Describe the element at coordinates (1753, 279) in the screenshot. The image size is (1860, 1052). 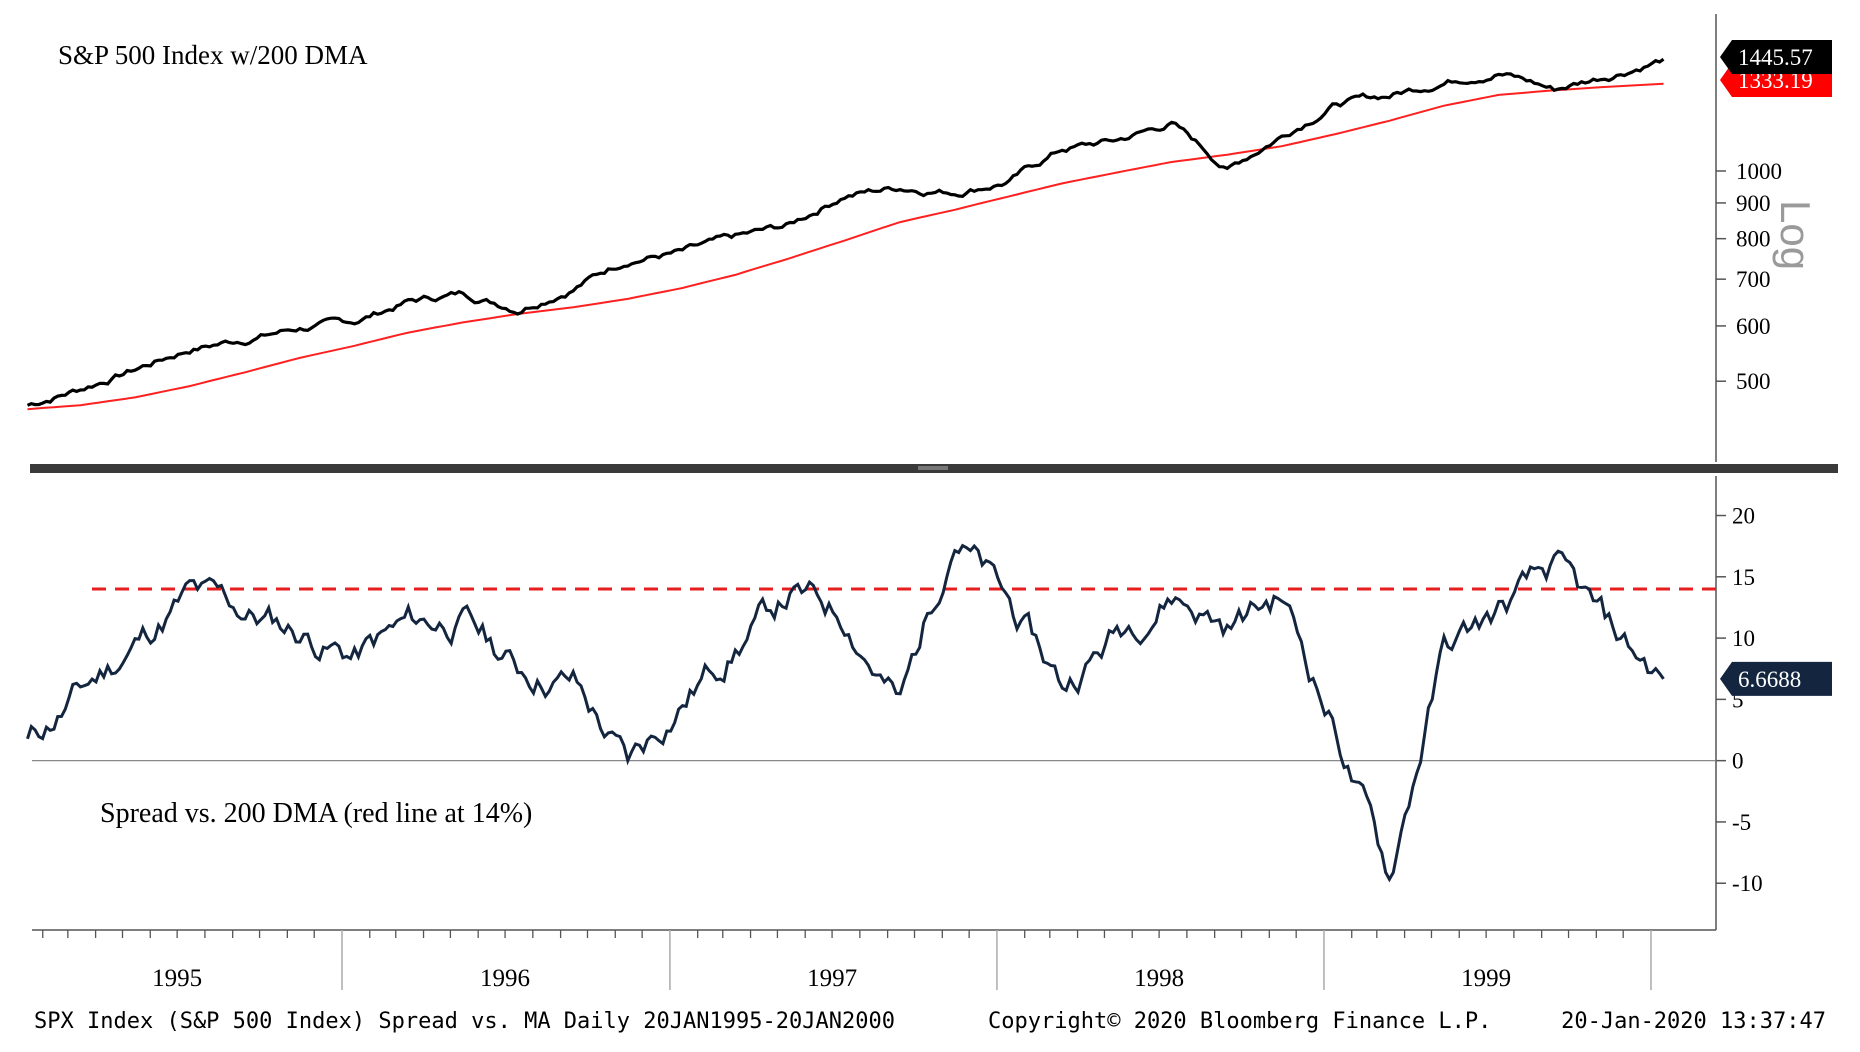
I see `top-y-tick-label: 700` at that location.